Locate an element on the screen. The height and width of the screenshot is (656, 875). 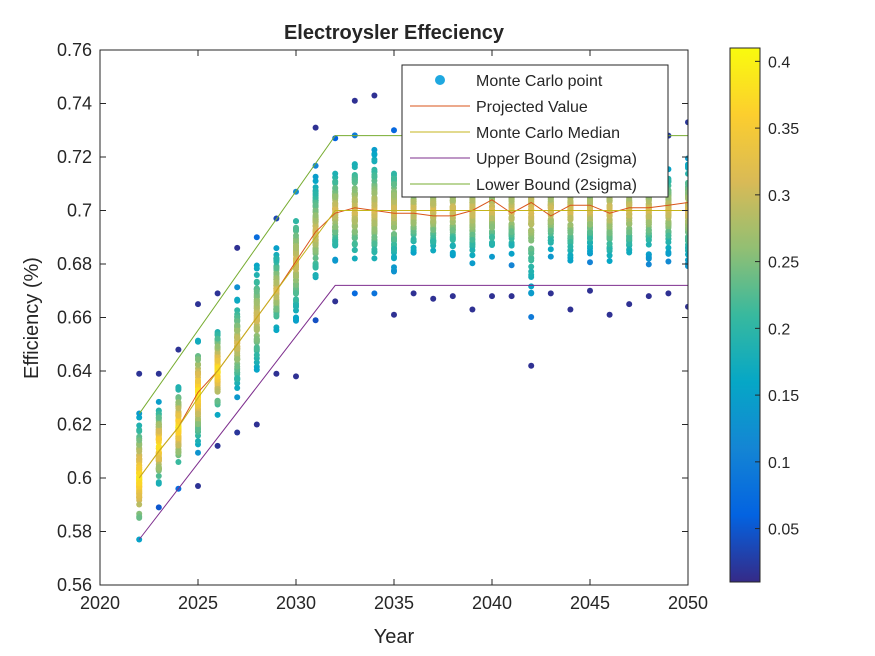
colorbar-tick-label: 0.25 is located at coordinates (783, 263).